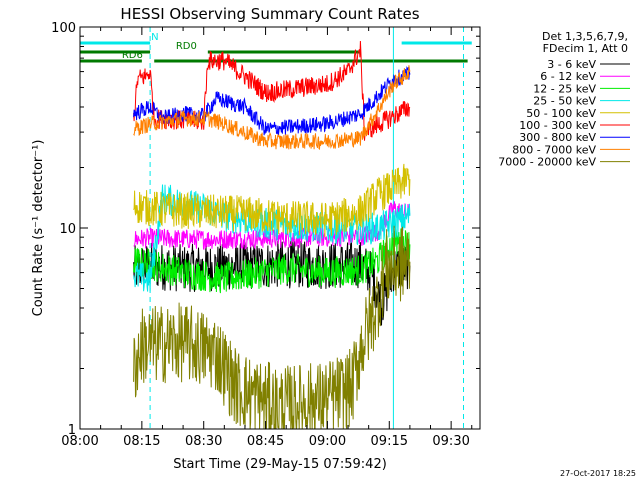  I want to click on legend-label: 100 - 300 keV, so click(557, 125).